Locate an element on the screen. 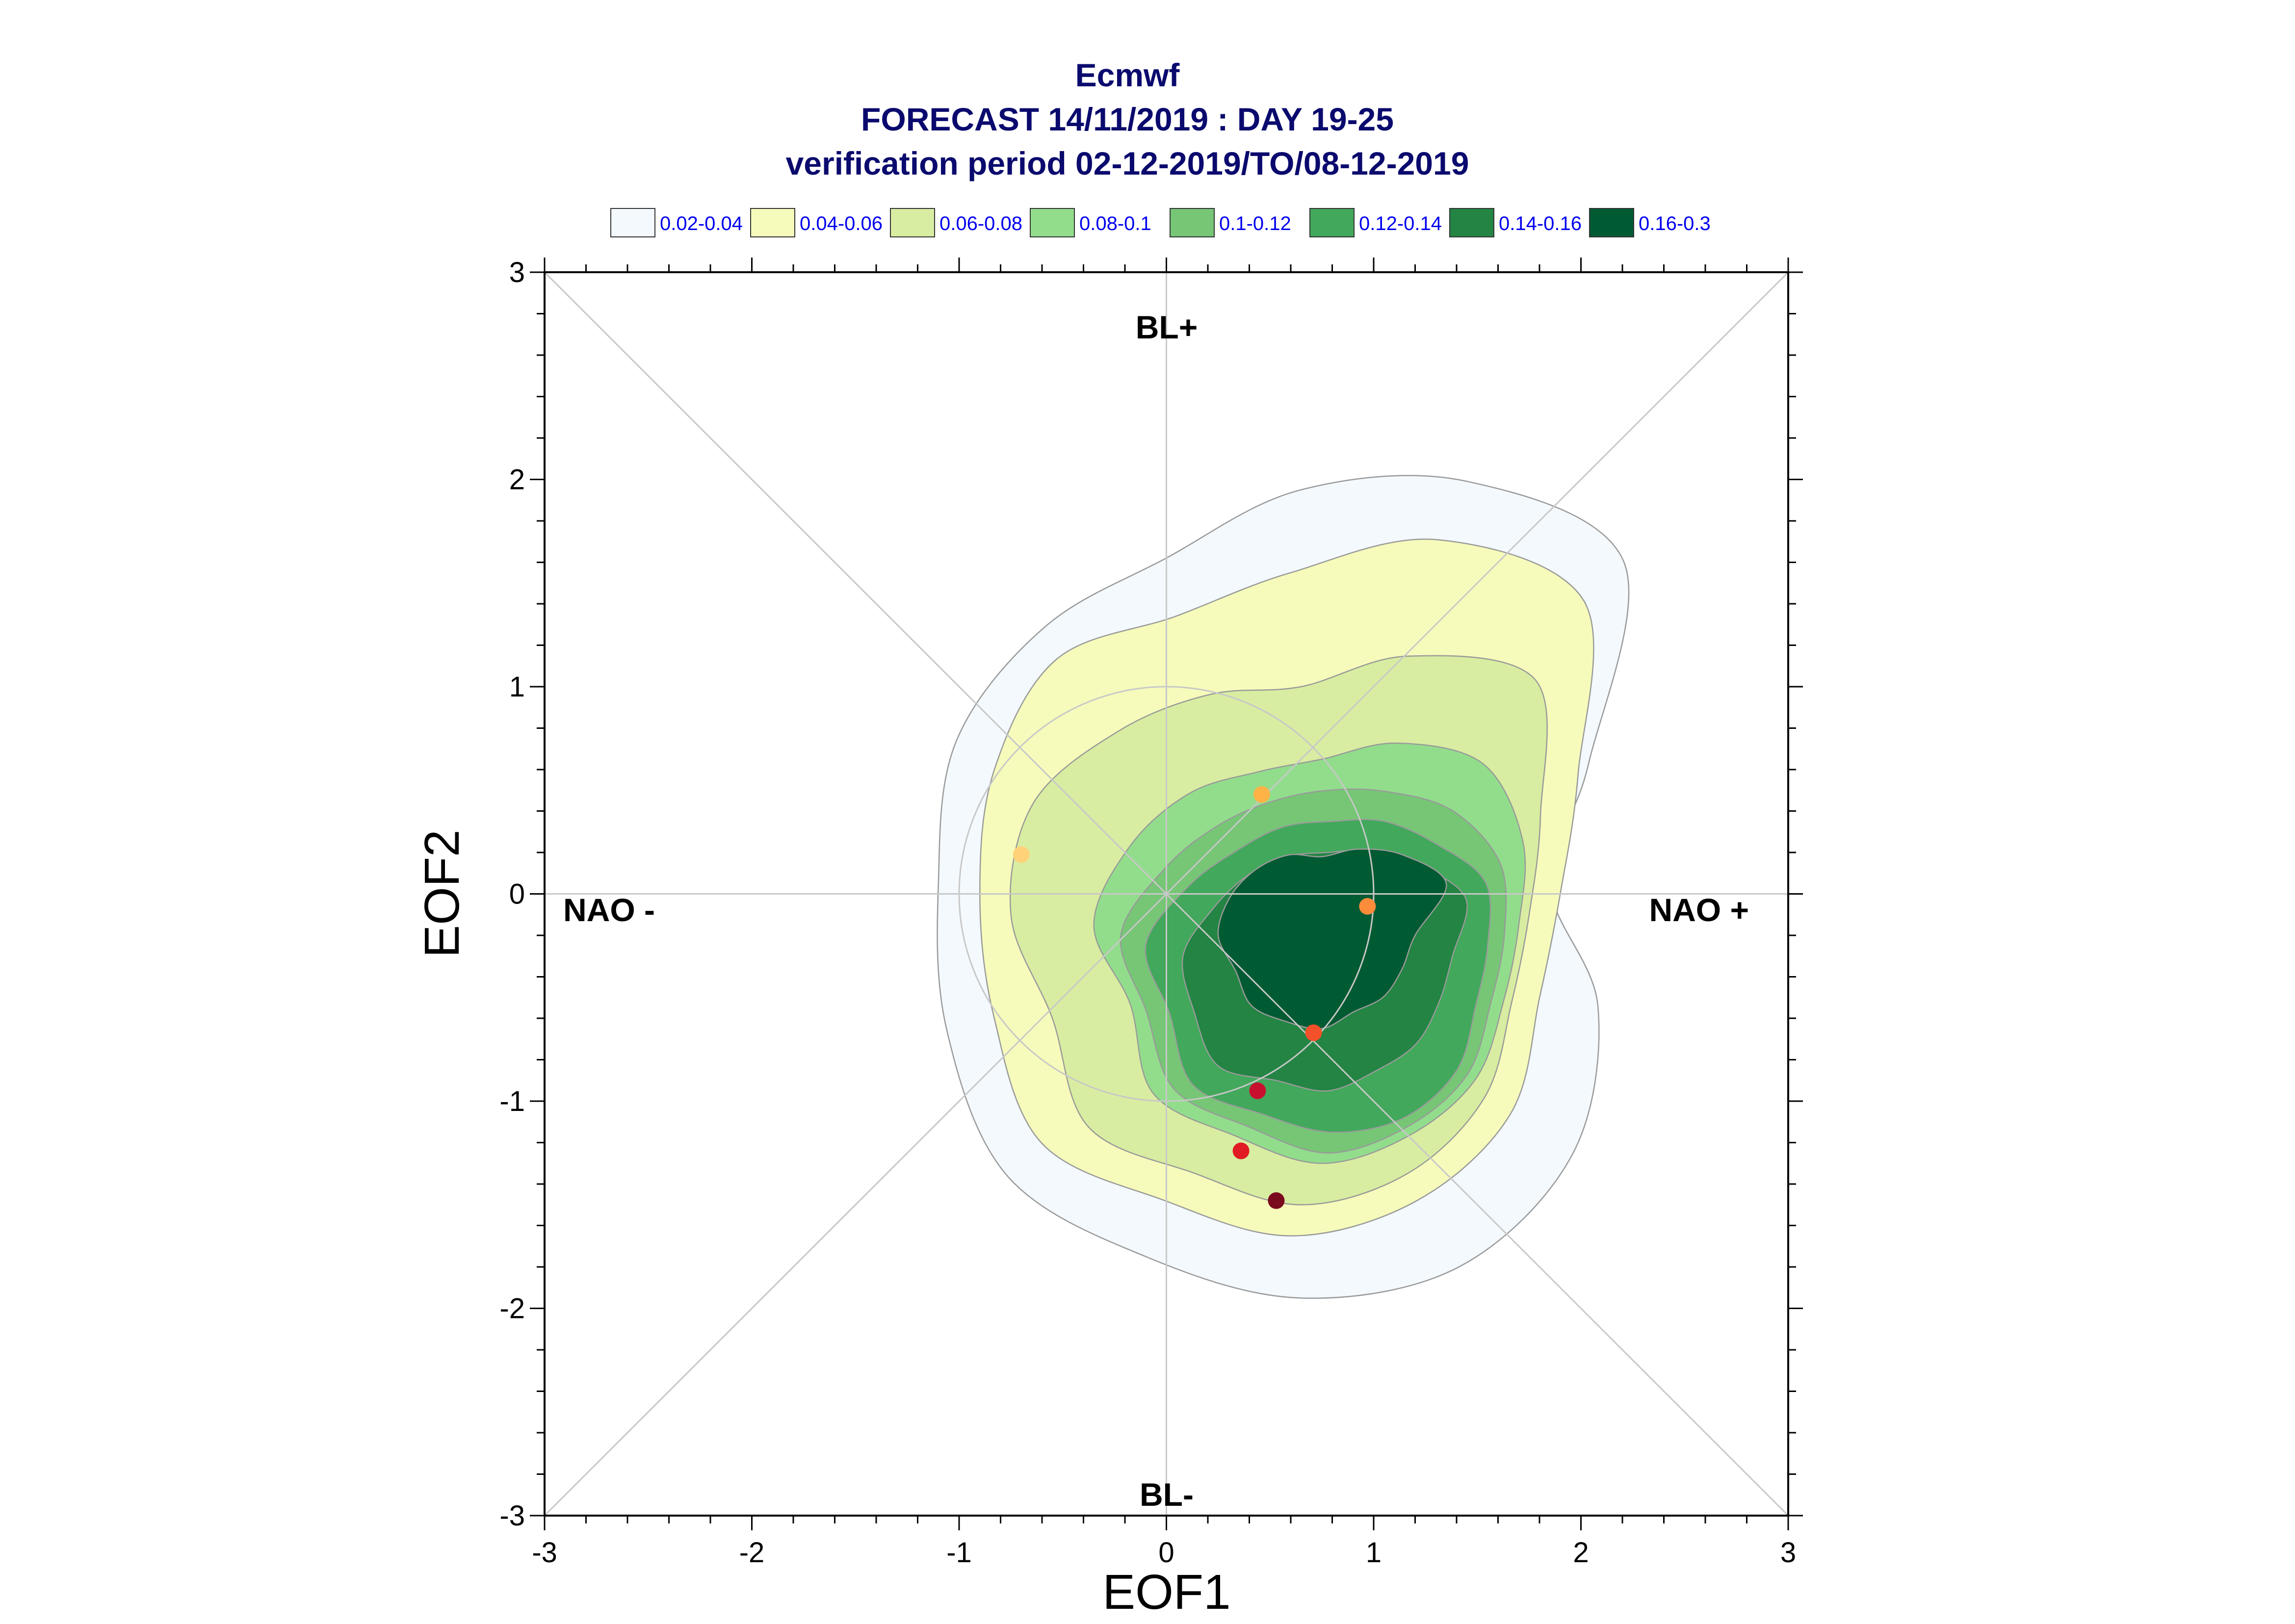 The height and width of the screenshot is (1624, 2295). y-tick-label: -3 is located at coordinates (512, 1516).